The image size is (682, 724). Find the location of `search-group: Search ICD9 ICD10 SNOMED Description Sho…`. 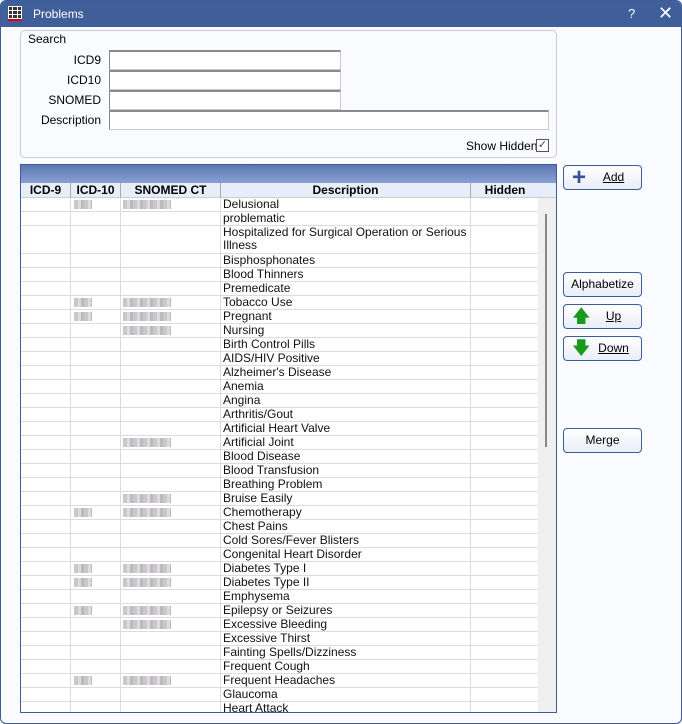

search-group: Search ICD9 ICD10 SNOMED Description Sho… is located at coordinates (288, 94).